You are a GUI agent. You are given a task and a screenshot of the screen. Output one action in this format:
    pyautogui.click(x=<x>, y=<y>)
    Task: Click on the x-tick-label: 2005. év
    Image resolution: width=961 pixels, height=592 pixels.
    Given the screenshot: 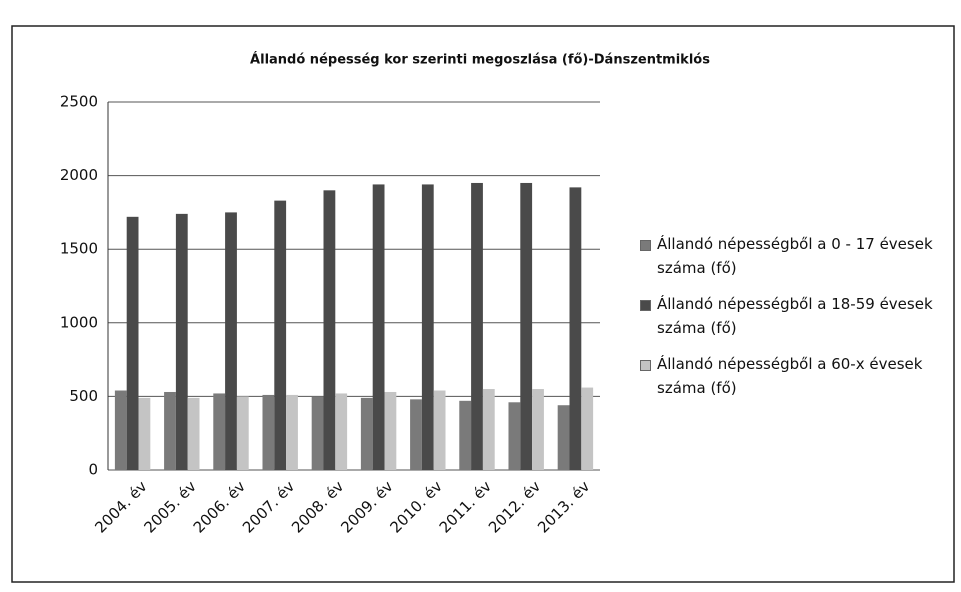 What is the action you would take?
    pyautogui.click(x=170, y=506)
    